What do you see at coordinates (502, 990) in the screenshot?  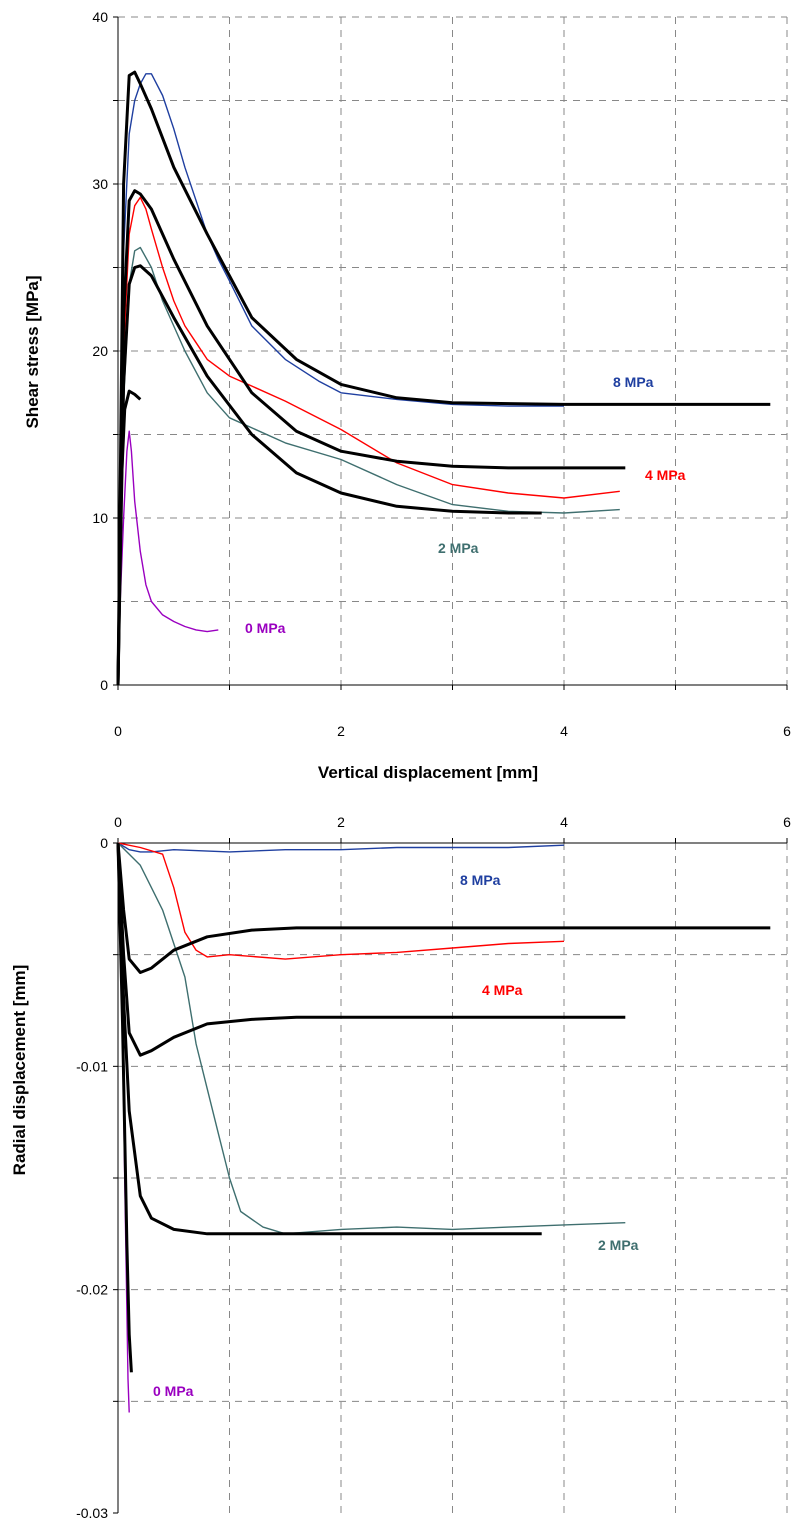 I see `label-4mpa-bottom: 4 MPa` at bounding box center [502, 990].